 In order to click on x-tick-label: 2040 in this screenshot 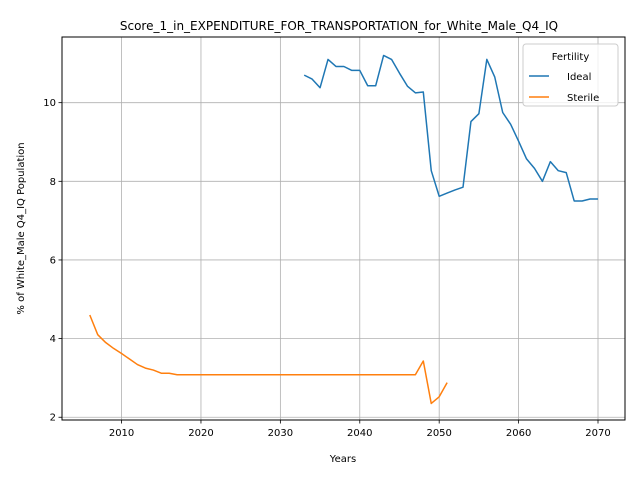, I will do `click(359, 433)`.